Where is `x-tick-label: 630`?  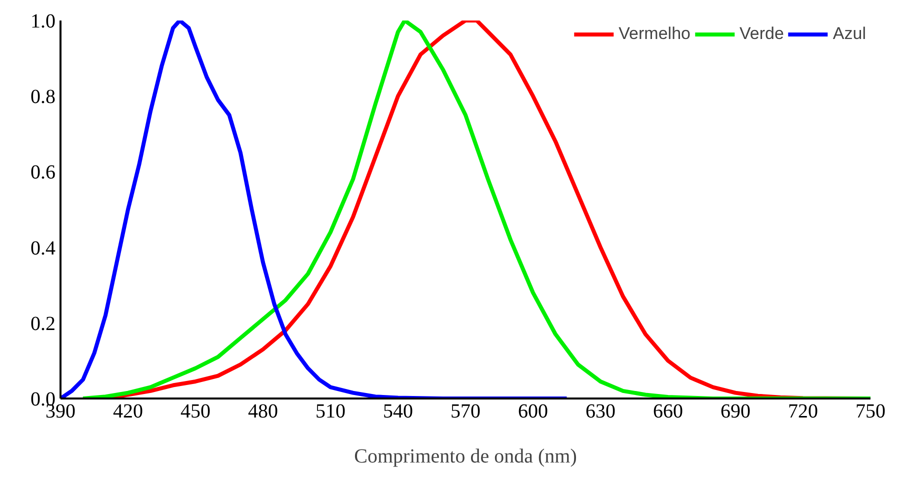
x-tick-label: 630 is located at coordinates (601, 411).